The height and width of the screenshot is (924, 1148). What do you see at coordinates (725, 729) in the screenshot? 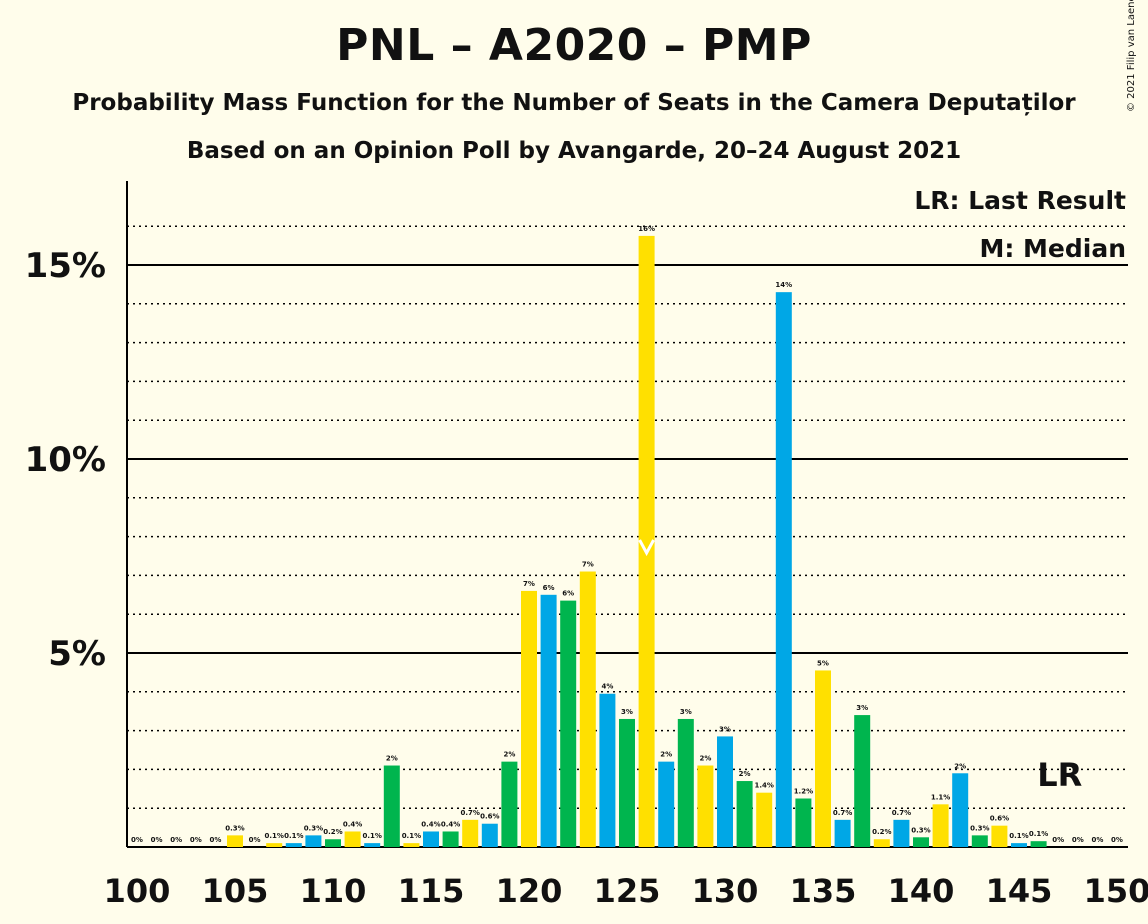
I see `bar-label-seat-130: 3%` at bounding box center [725, 729].